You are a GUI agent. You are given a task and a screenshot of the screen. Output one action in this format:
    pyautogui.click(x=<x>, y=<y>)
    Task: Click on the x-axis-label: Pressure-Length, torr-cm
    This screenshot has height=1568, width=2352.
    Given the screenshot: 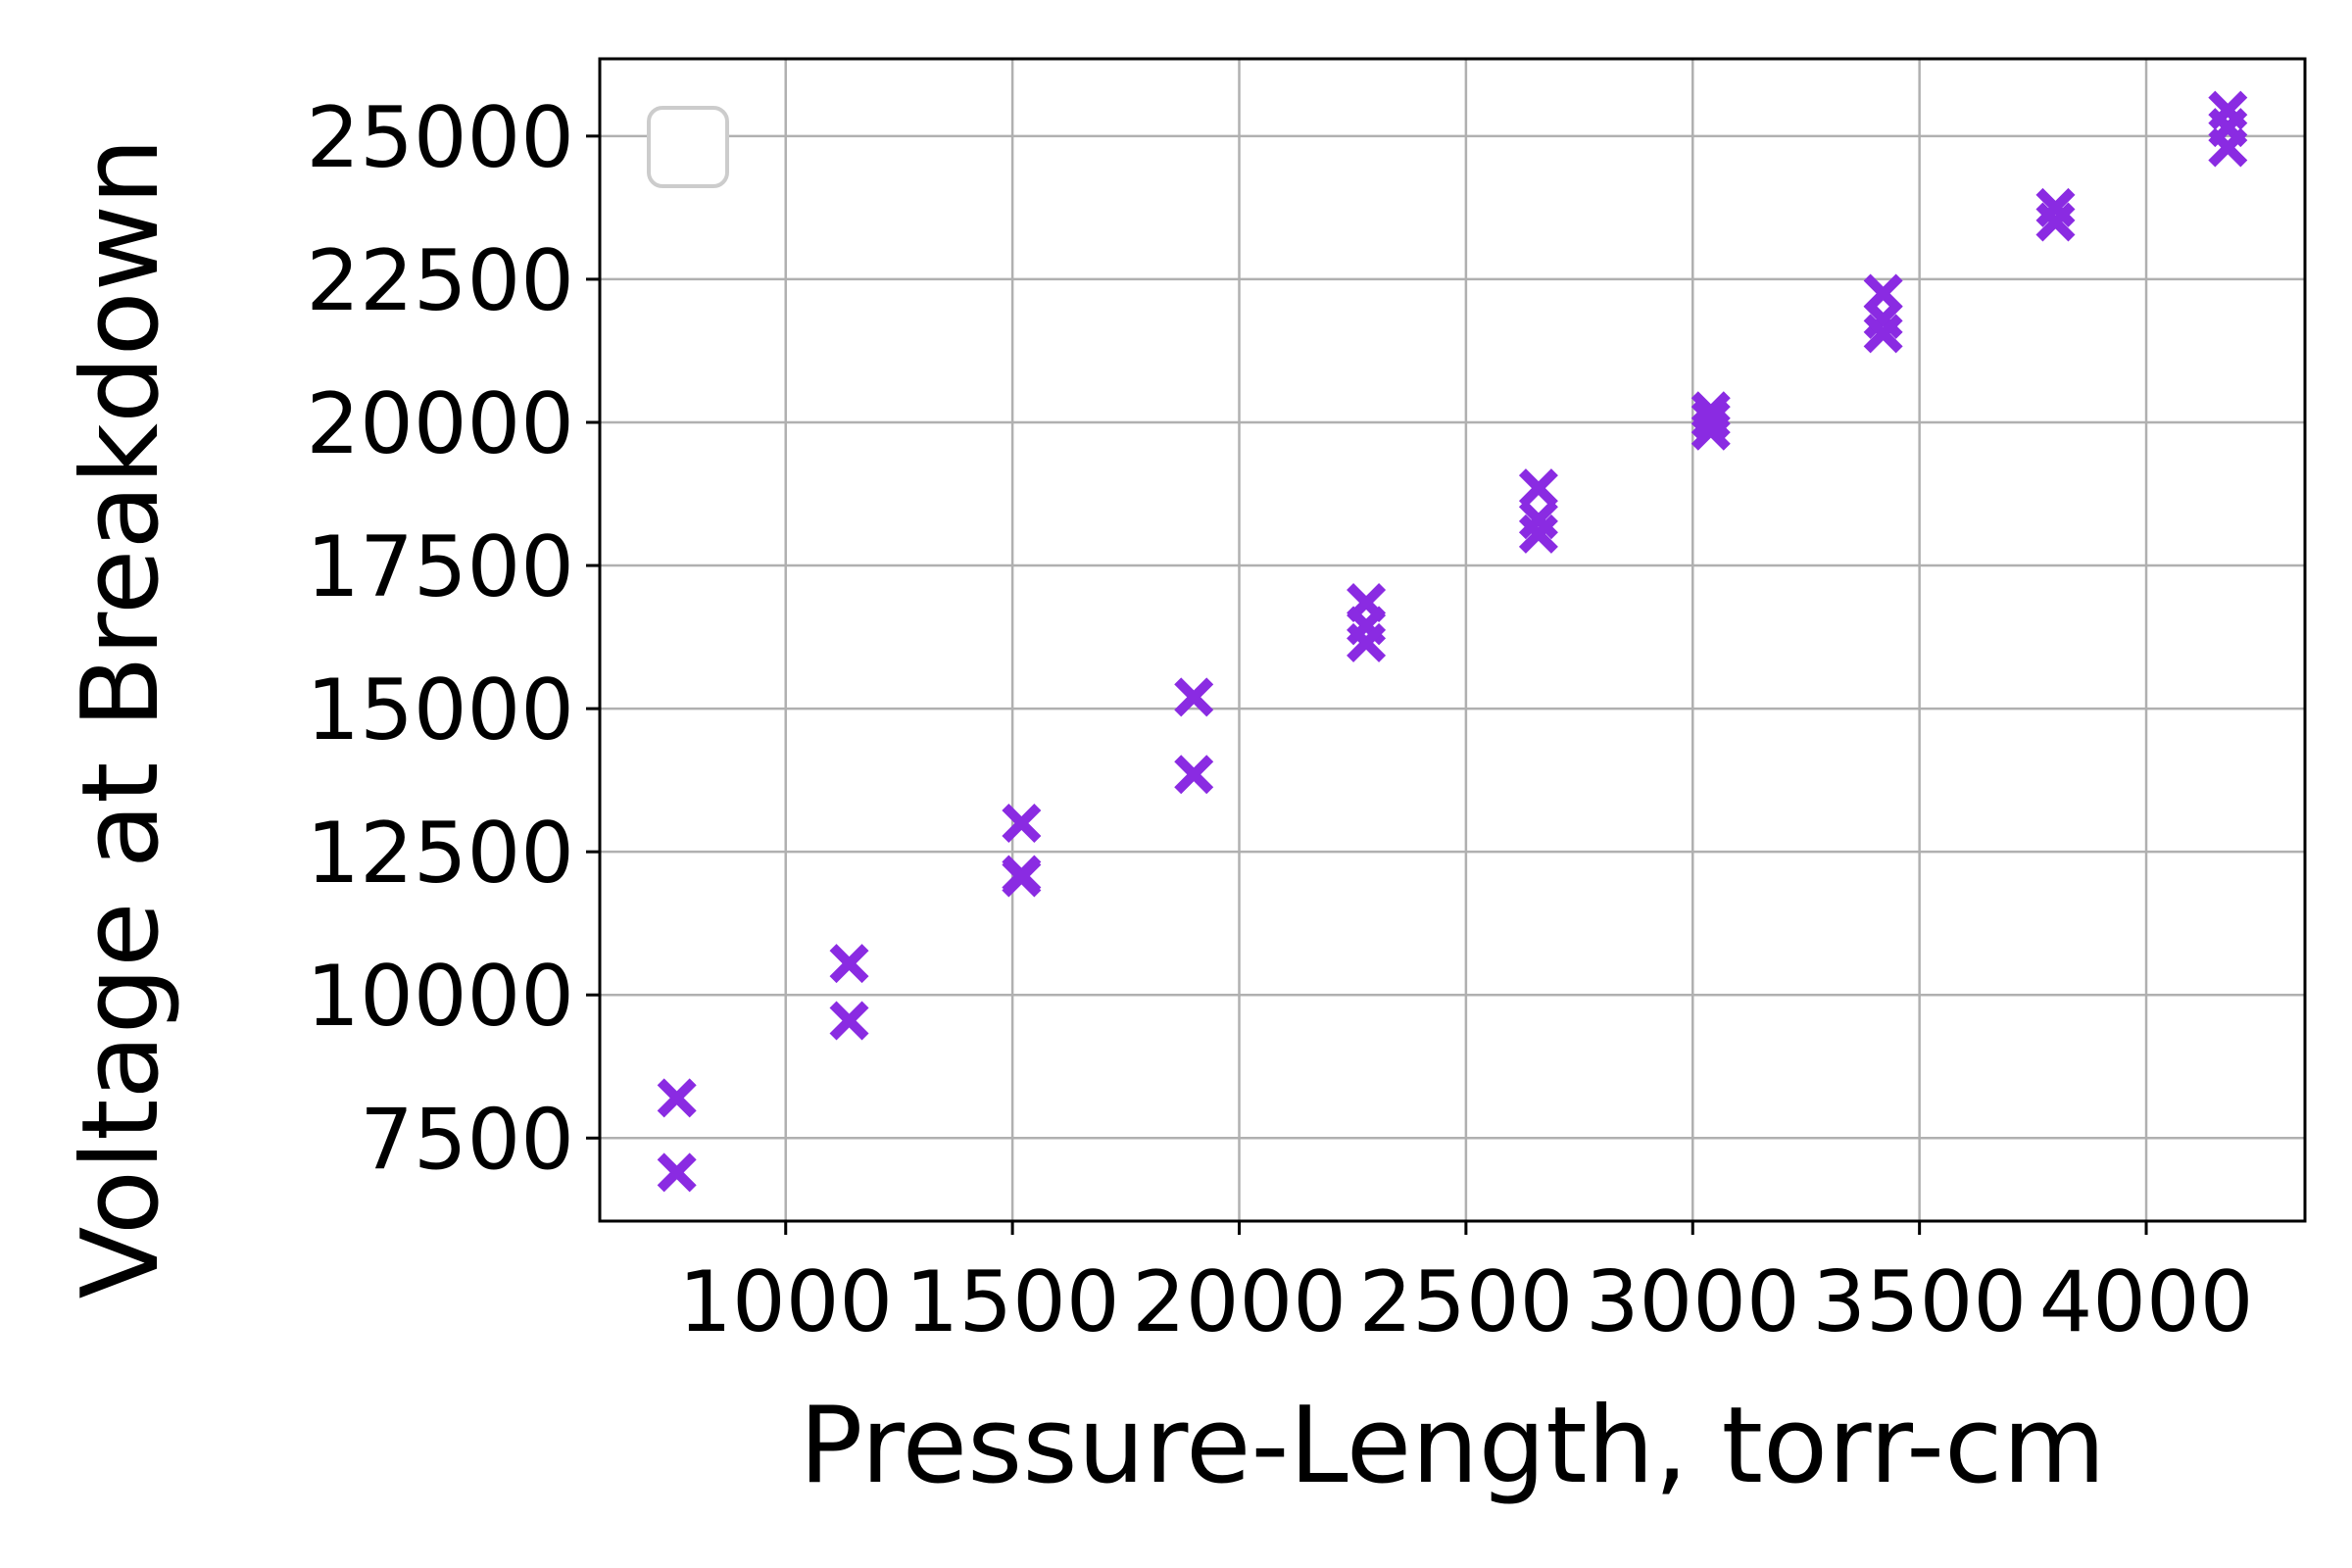 What is the action you would take?
    pyautogui.click(x=1452, y=1446)
    